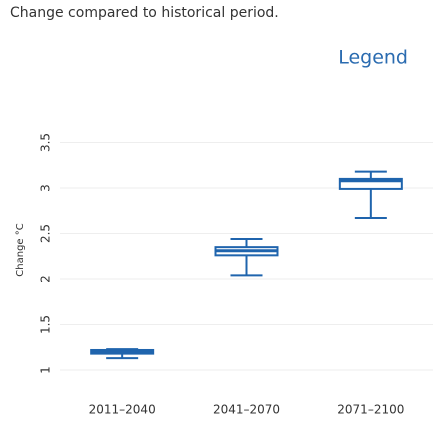 The image size is (433, 426). I want to click on y-tick-label: 1, so click(46, 370).